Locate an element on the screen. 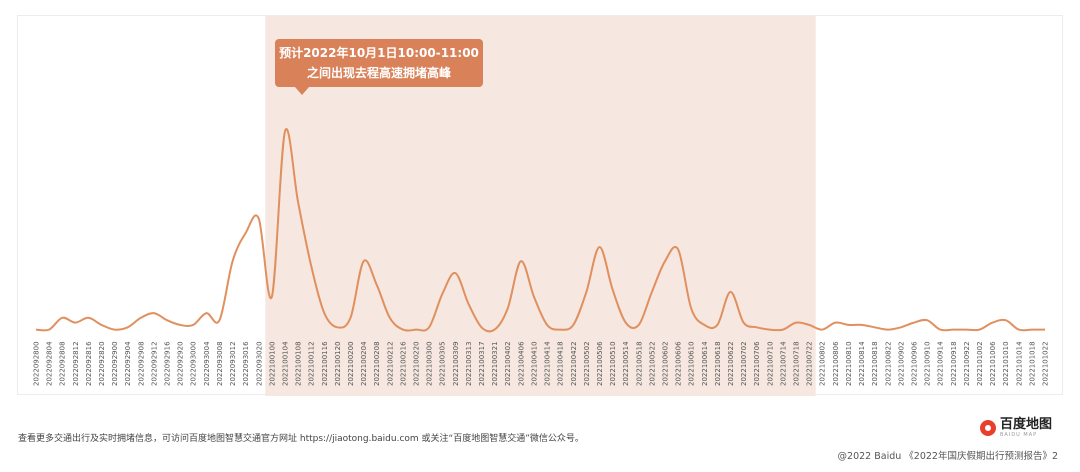 This screenshot has height=472, width=1080. copyright-text: @2022 Baidu 《2022年国庆假期出行预测报告》2 is located at coordinates (947, 456).